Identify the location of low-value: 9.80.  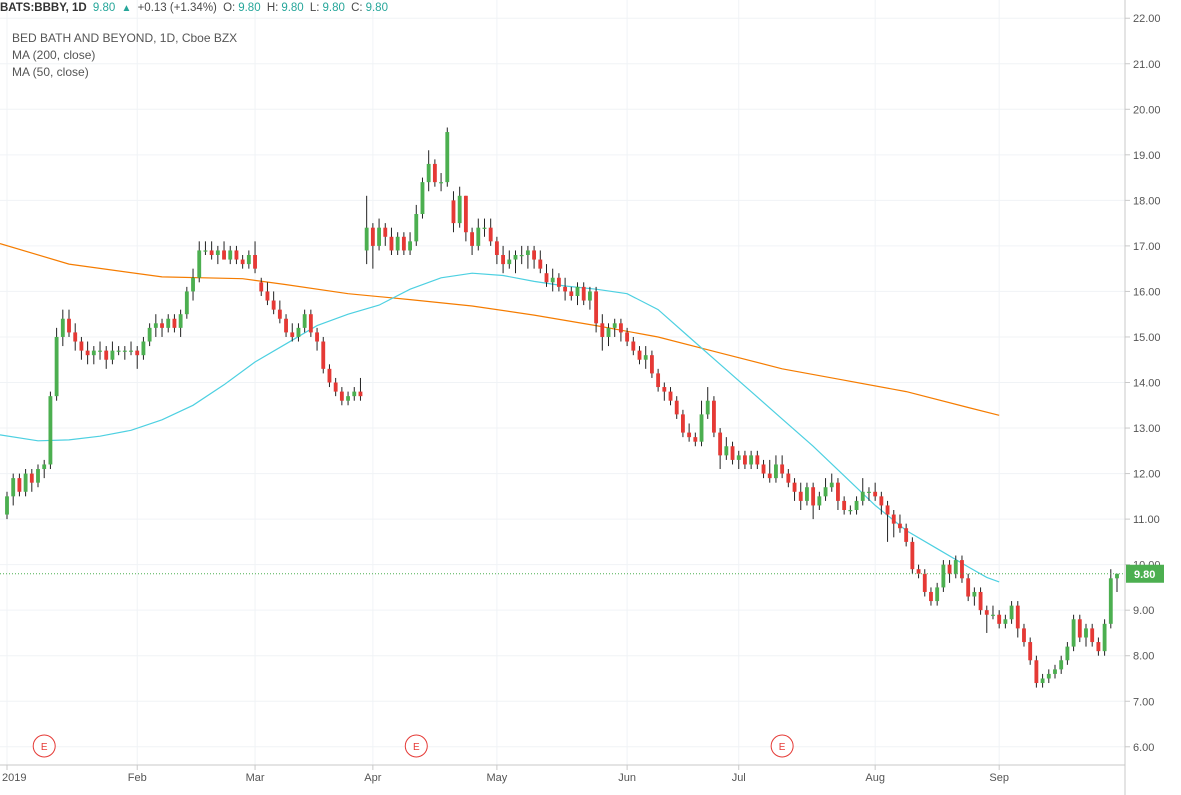
(333, 8).